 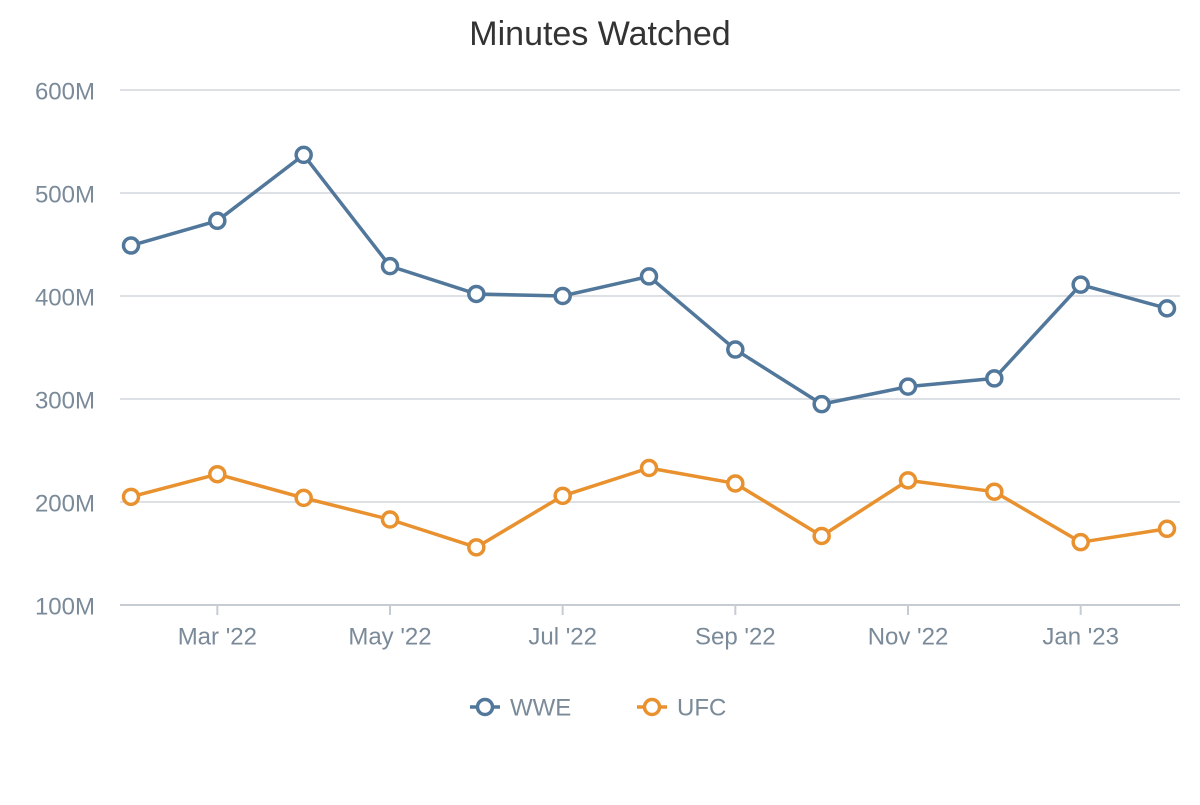 What do you see at coordinates (1080, 636) in the screenshot?
I see `x-tick-label: Jan '23` at bounding box center [1080, 636].